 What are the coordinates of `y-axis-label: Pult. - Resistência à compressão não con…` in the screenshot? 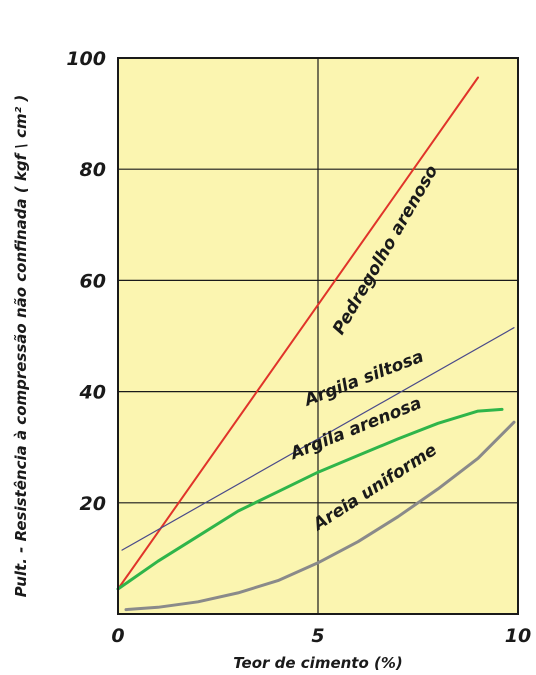 It's located at (21, 346).